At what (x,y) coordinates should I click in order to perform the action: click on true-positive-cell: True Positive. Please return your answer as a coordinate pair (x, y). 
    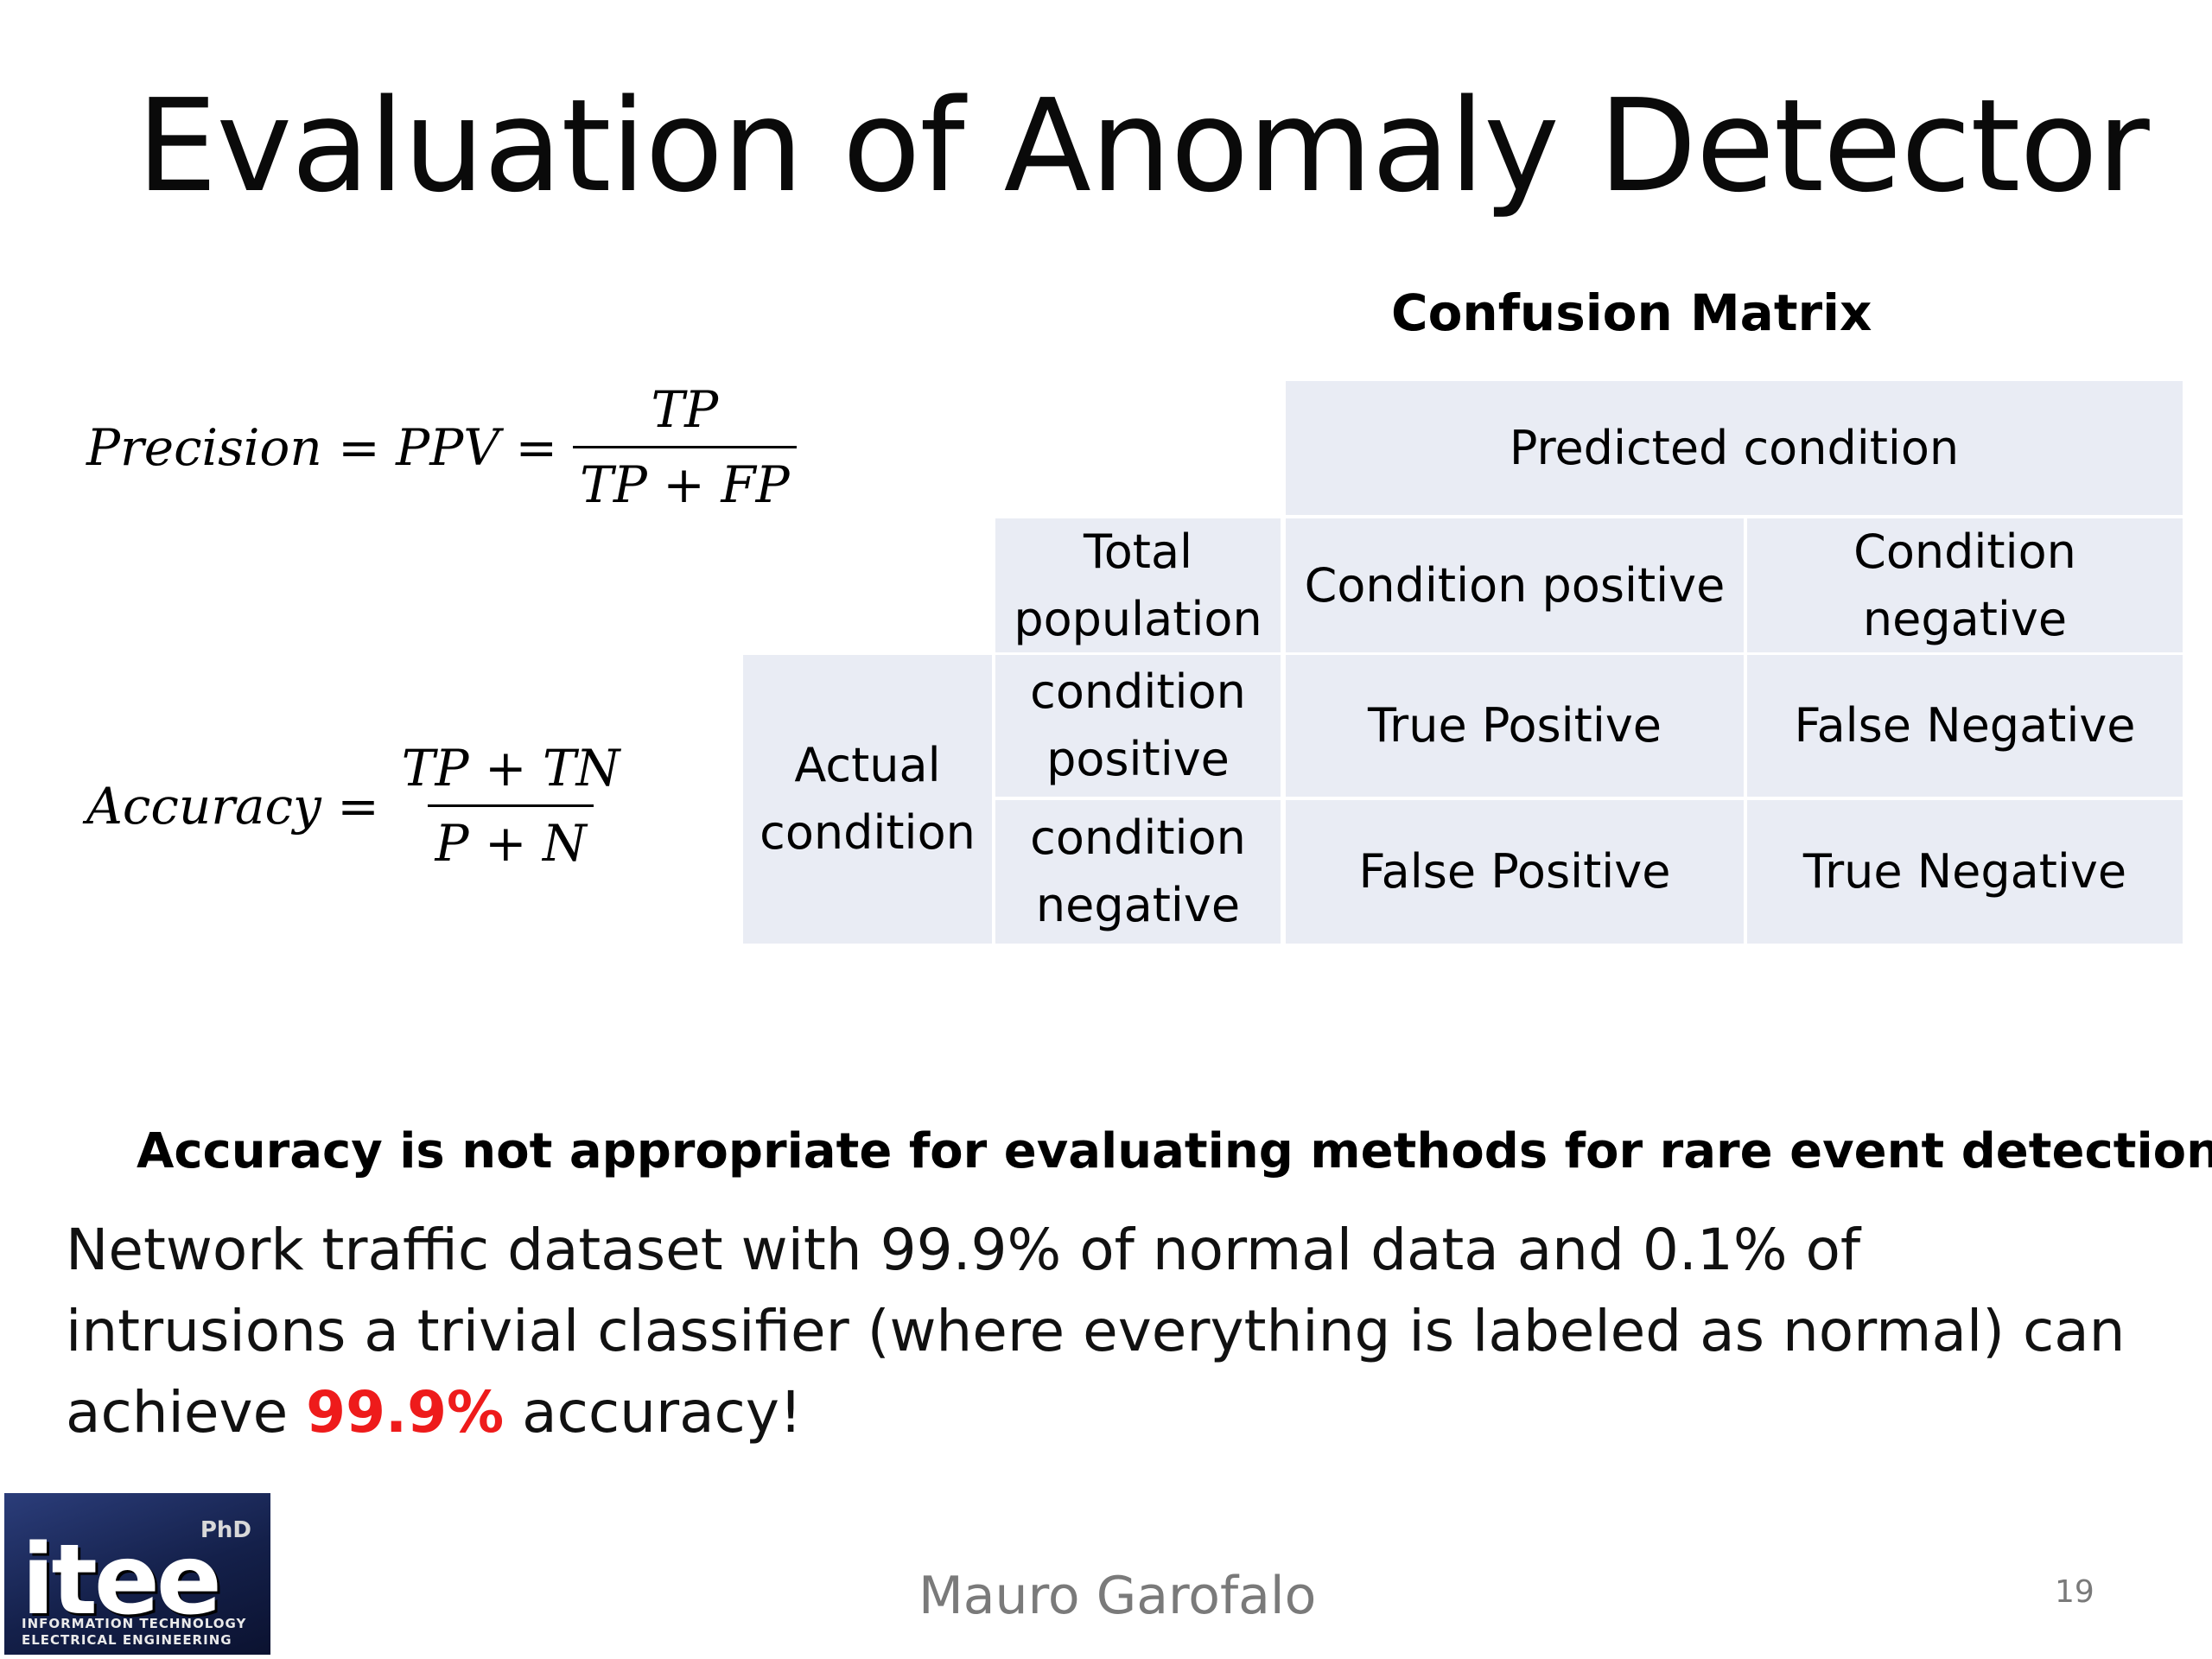
    Looking at the image, I should click on (1515, 726).